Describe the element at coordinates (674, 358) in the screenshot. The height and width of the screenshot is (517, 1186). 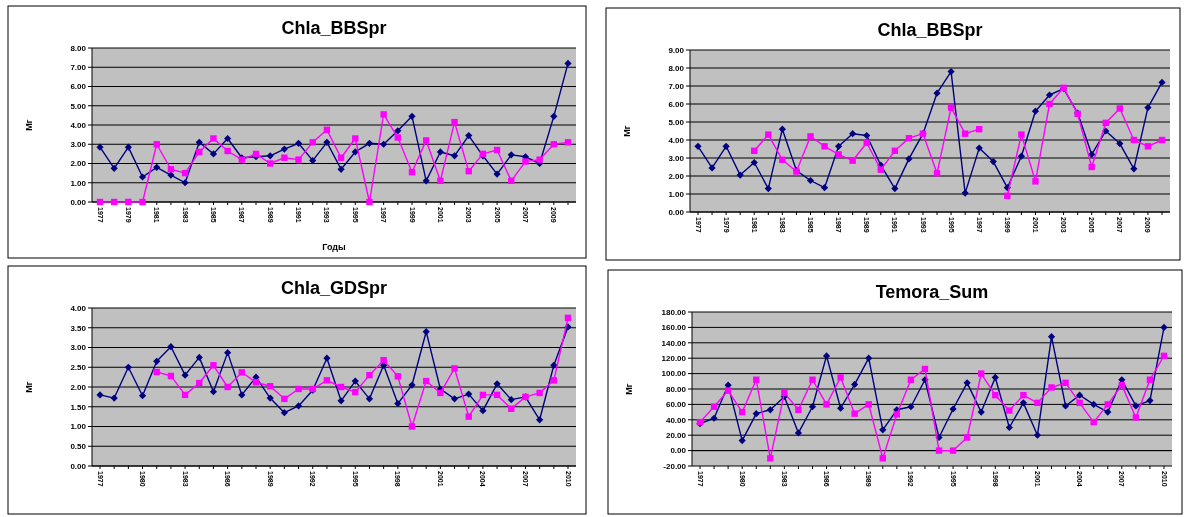
I see `y-tick-label: 120.00` at that location.